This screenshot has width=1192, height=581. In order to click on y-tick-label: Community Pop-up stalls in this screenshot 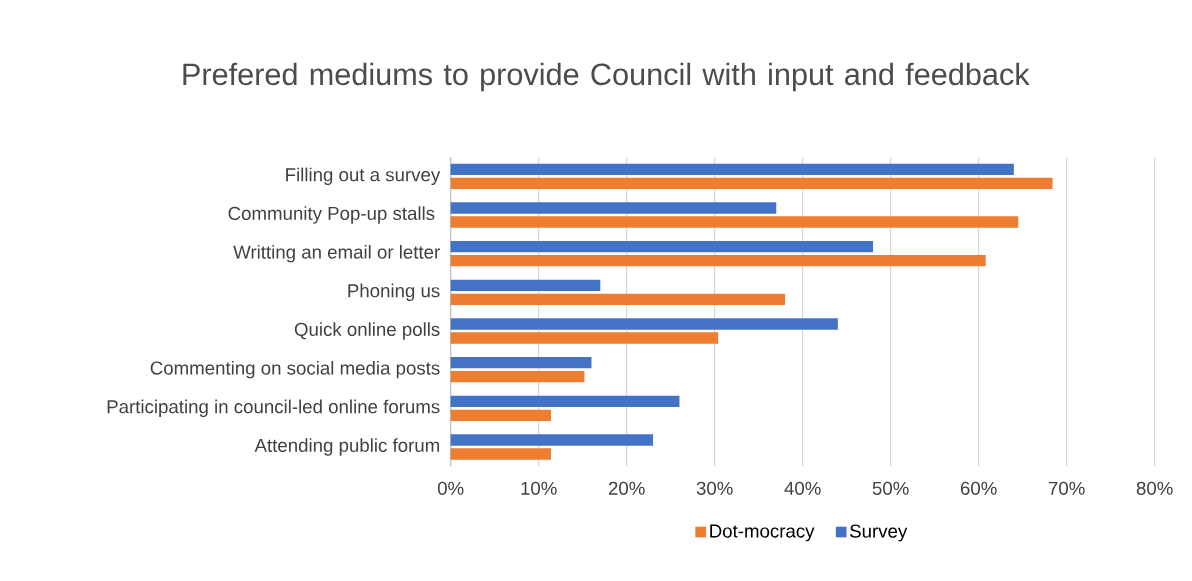, I will do `click(331, 215)`.